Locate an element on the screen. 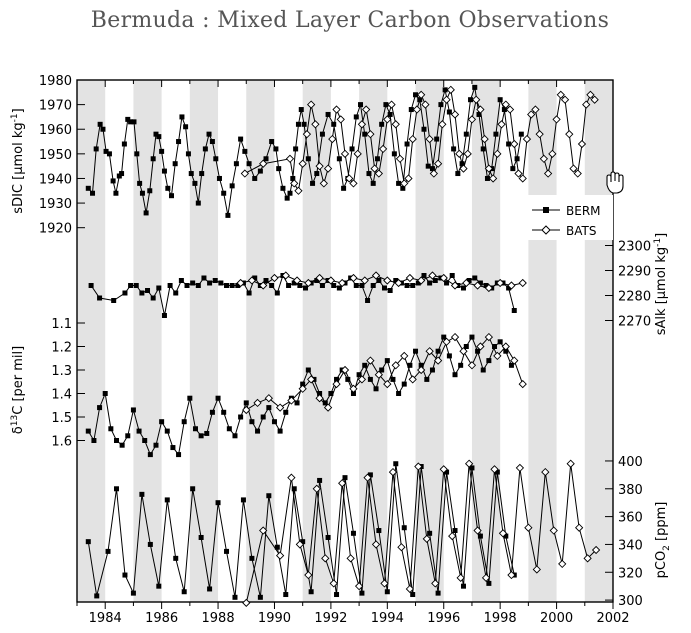  series-line-berm is located at coordinates (299, 395).